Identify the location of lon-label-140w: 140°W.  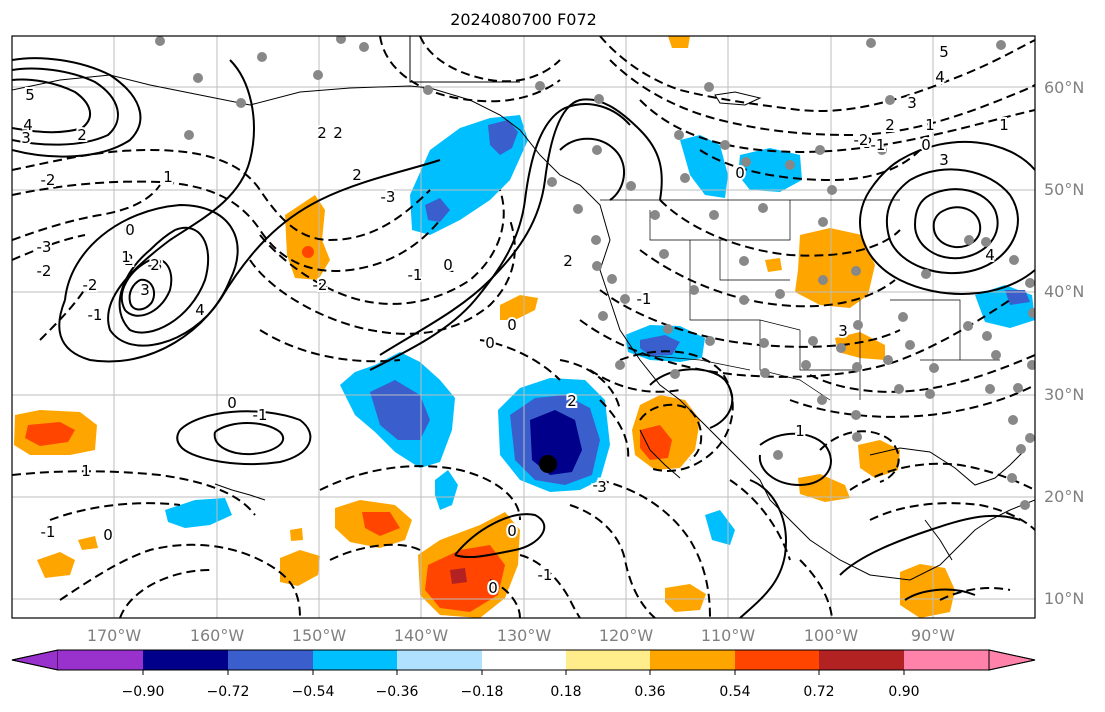
(421, 635).